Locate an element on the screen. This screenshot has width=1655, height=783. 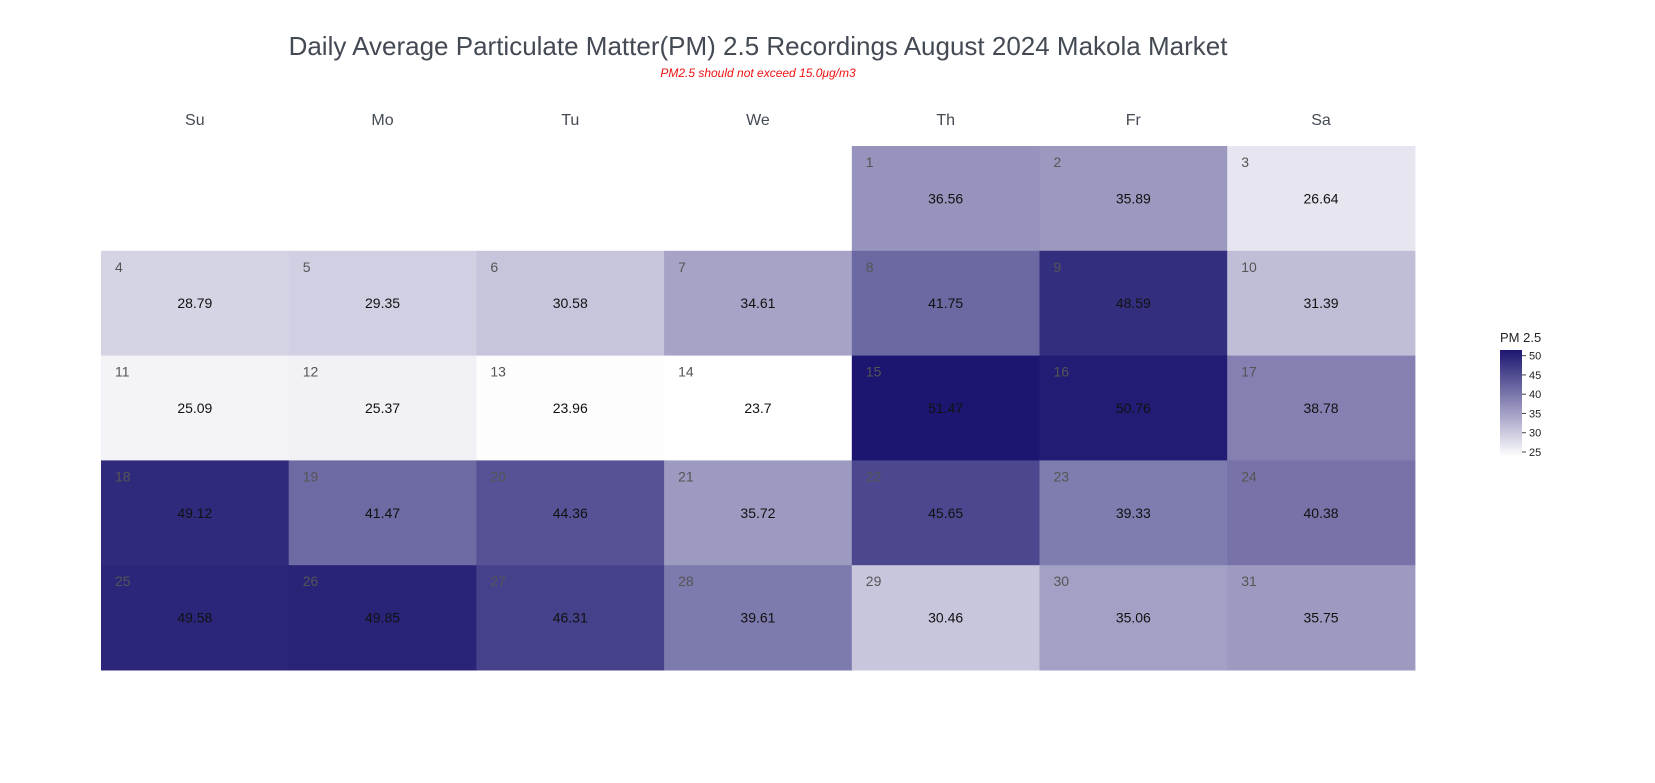
weekday-label-su: Su is located at coordinates (195, 120).